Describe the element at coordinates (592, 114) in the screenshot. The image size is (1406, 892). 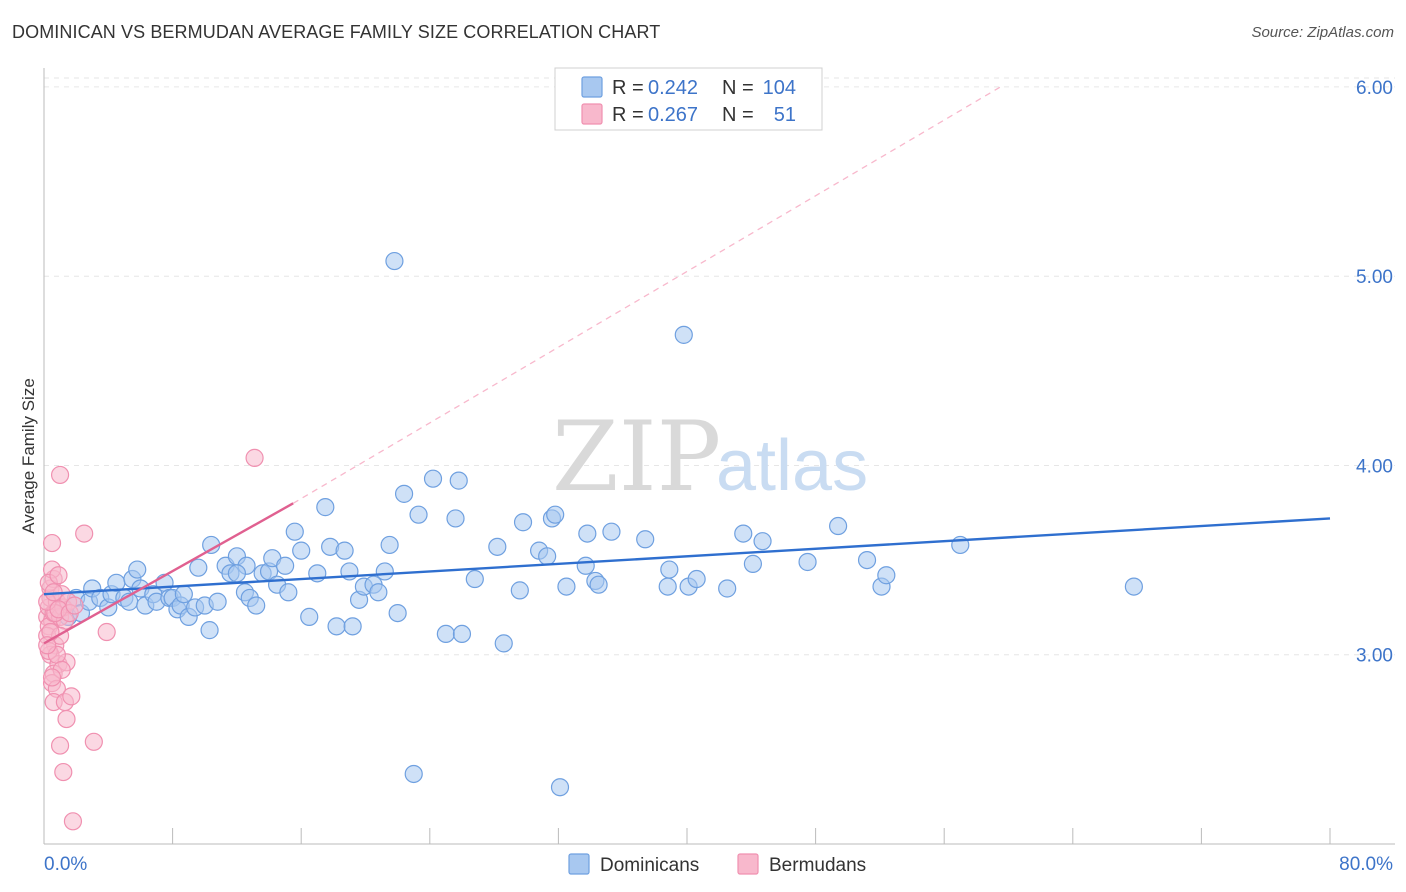
I see `legend-swatch-bermudans` at that location.